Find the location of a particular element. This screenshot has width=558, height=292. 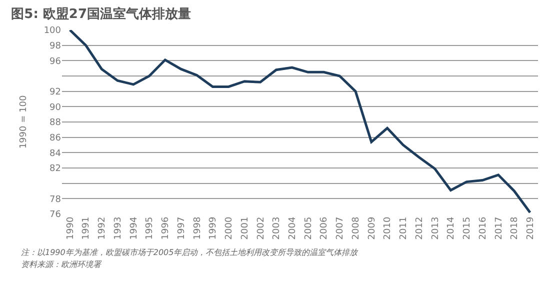

y-tick-label: 100 is located at coordinates (53, 31).